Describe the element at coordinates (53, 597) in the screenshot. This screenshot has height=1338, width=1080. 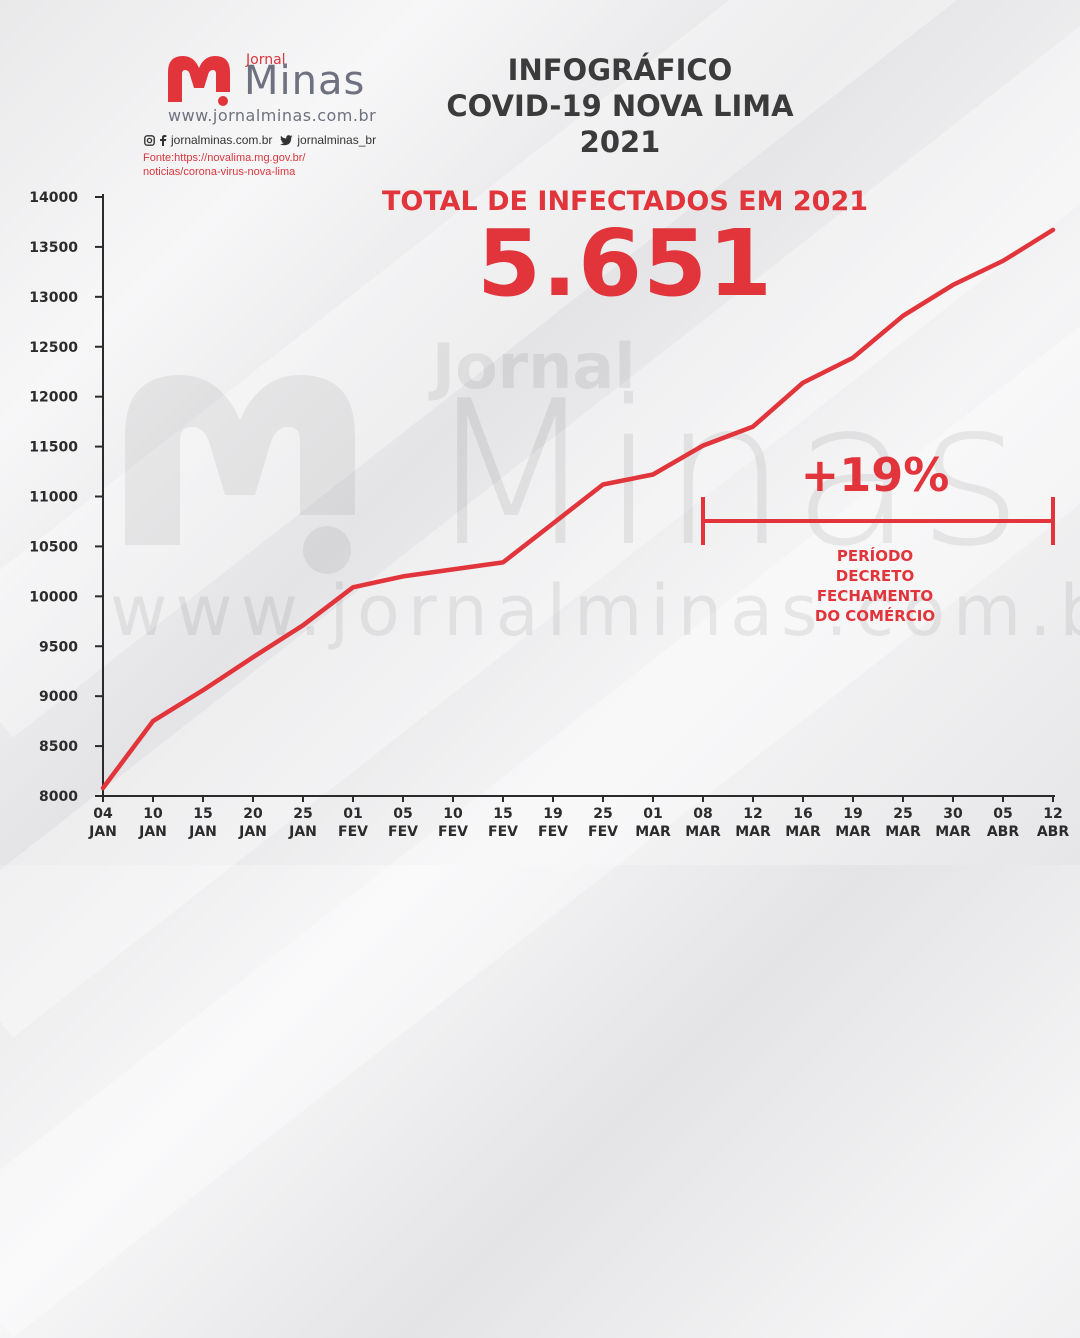
I see `y-tick-label: 10000` at that location.